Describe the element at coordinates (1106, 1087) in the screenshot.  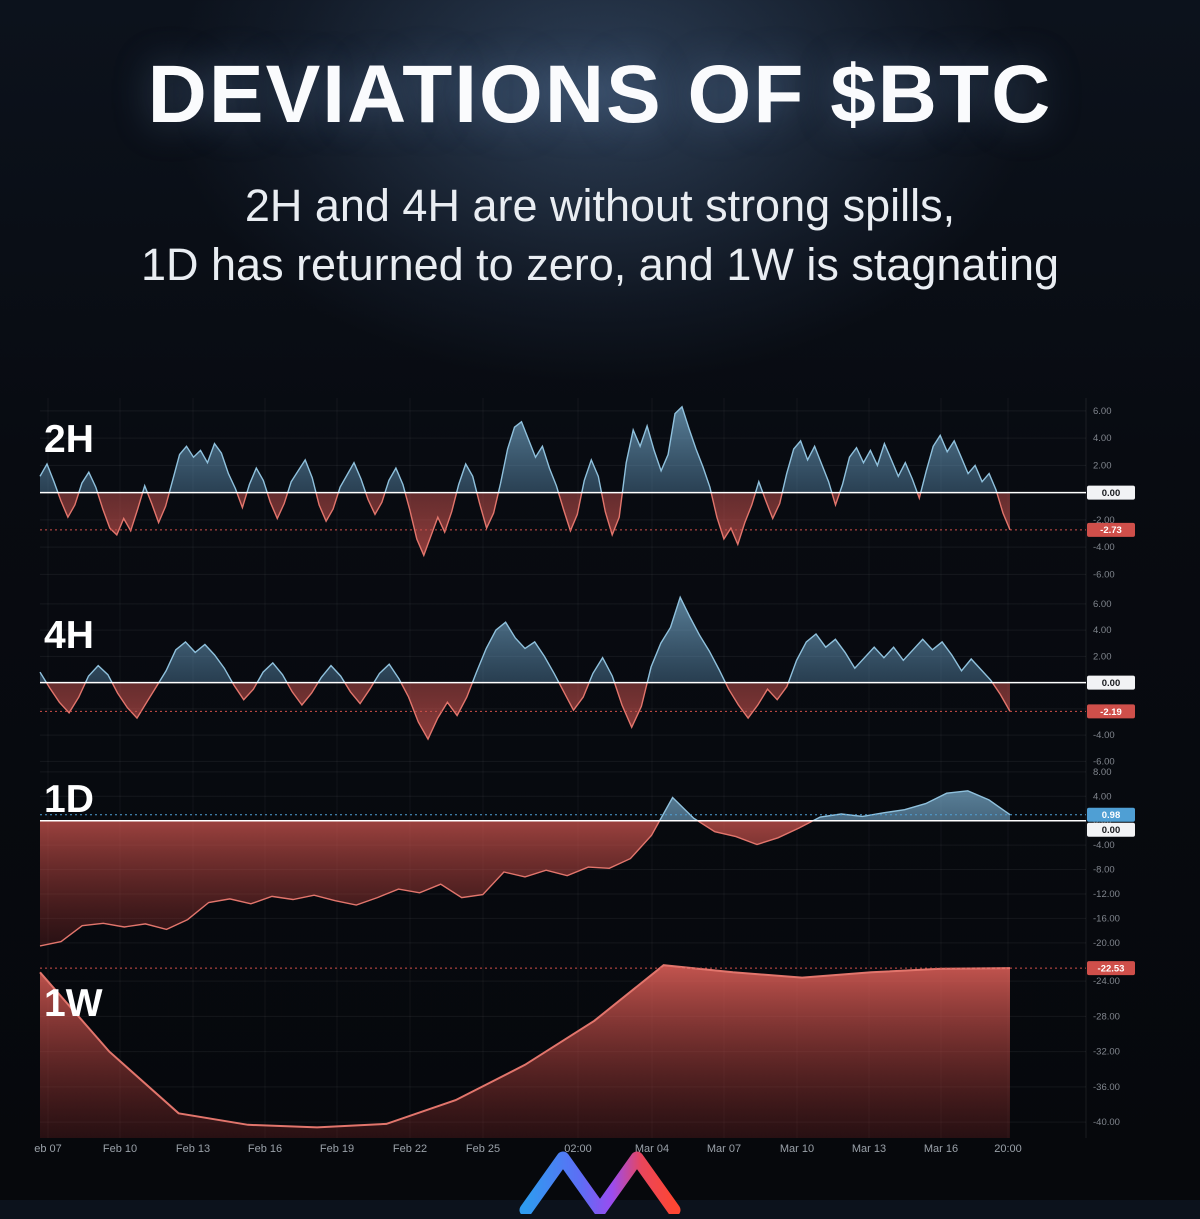
I see `y-axis-tick: -36.00` at that location.